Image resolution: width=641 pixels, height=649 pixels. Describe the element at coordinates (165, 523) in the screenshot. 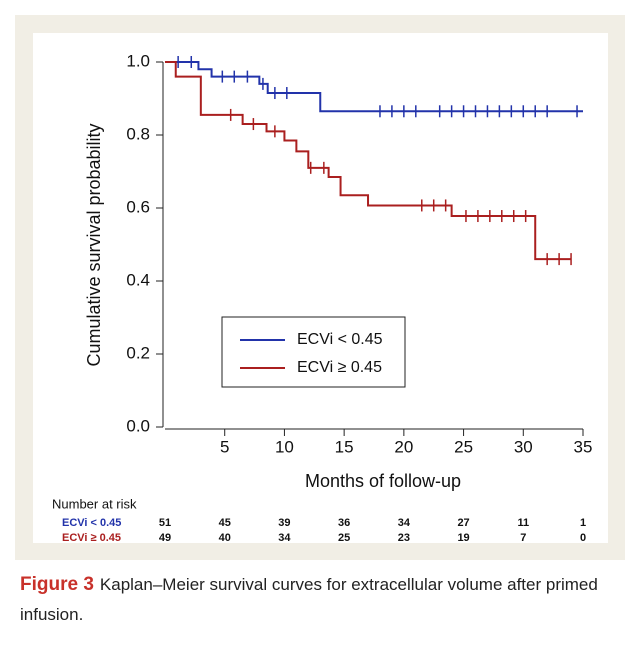

I see `risk-count: 51` at that location.